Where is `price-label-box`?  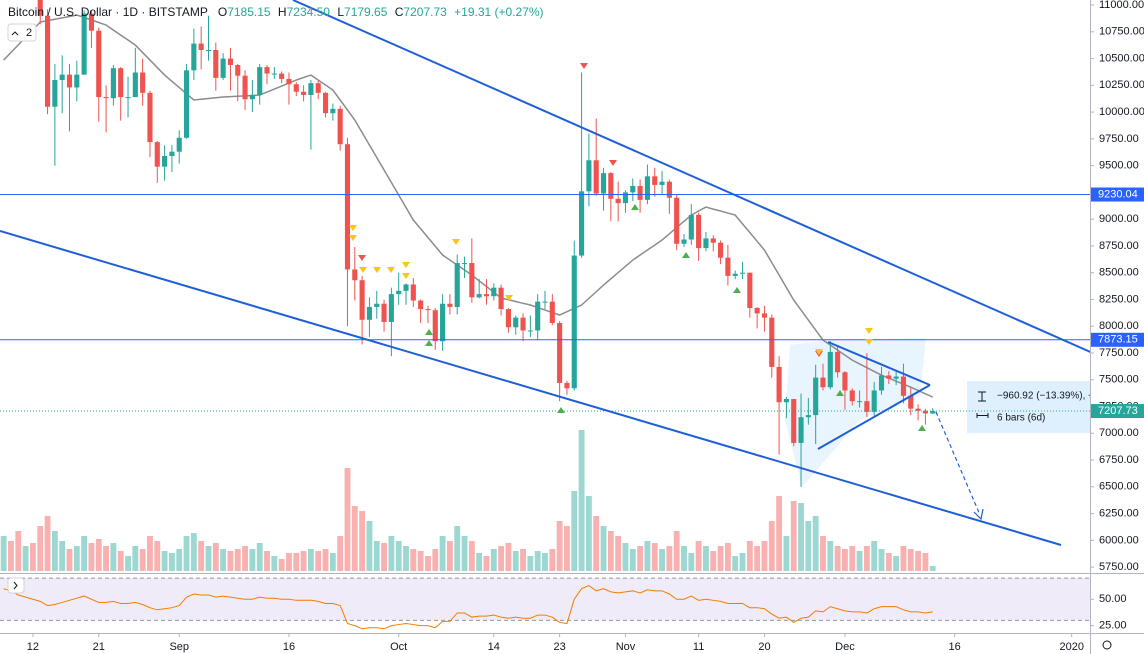 price-label-box is located at coordinates (1117, 194).